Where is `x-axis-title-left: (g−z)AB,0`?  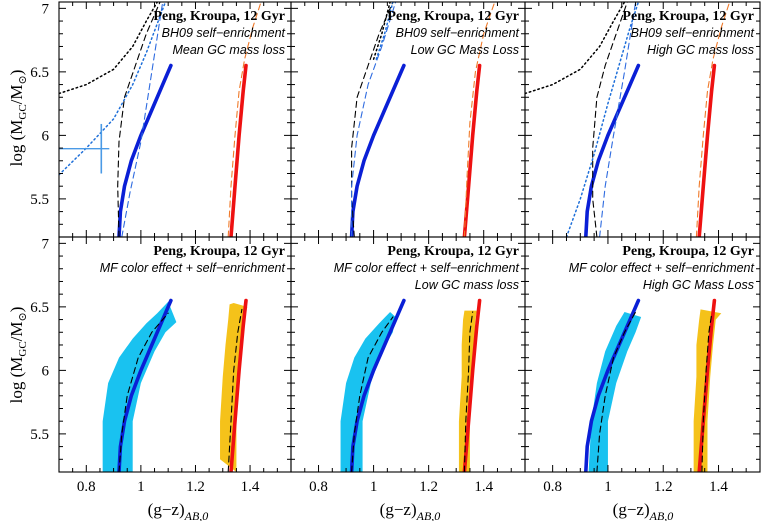 x-axis-title-left: (g−z)AB,0 is located at coordinates (178, 510).